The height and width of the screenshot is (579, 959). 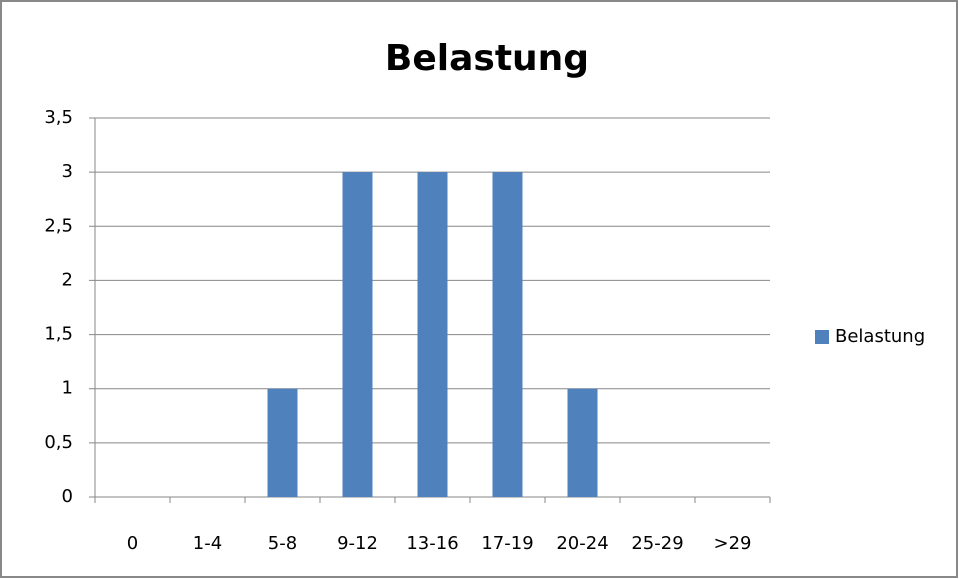 What do you see at coordinates (487, 58) in the screenshot?
I see `chart-title: Belastung` at bounding box center [487, 58].